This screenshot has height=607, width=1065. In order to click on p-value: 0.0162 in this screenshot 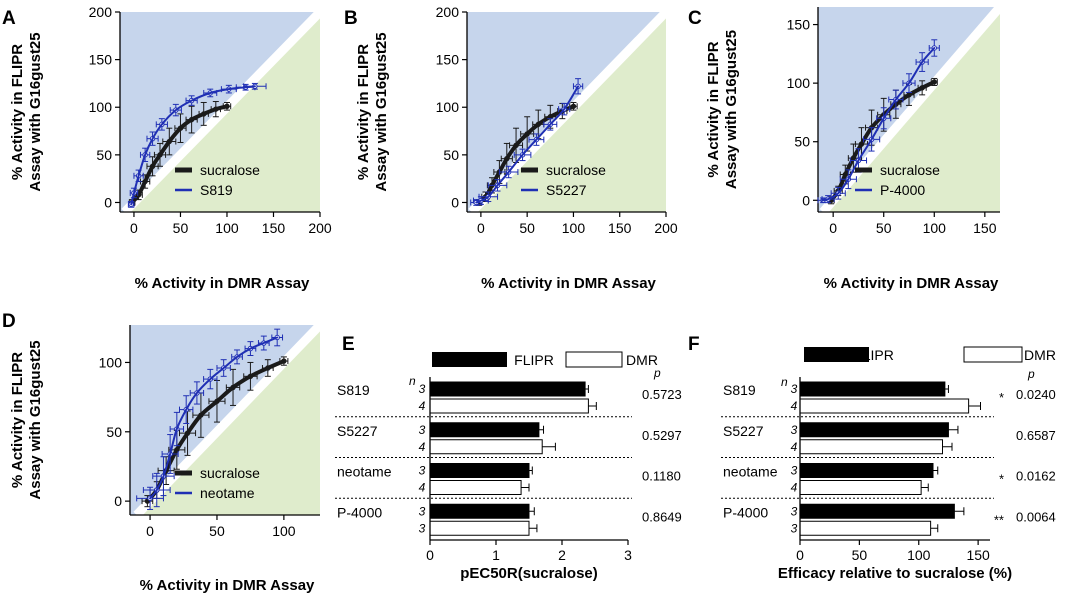, I will do `click(1036, 476)`.